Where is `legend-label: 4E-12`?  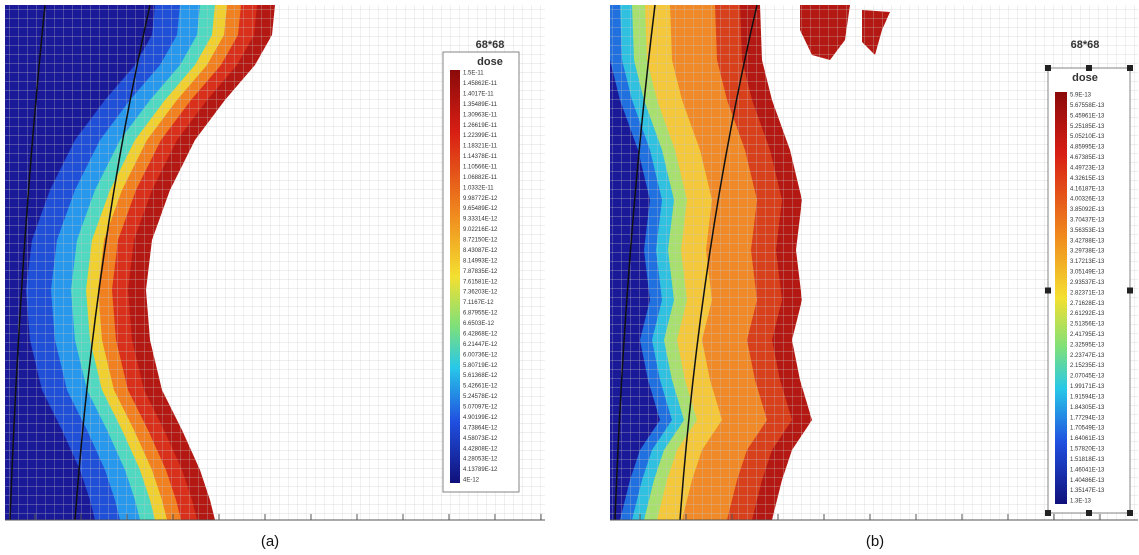
legend-label: 4E-12 is located at coordinates (471, 481).